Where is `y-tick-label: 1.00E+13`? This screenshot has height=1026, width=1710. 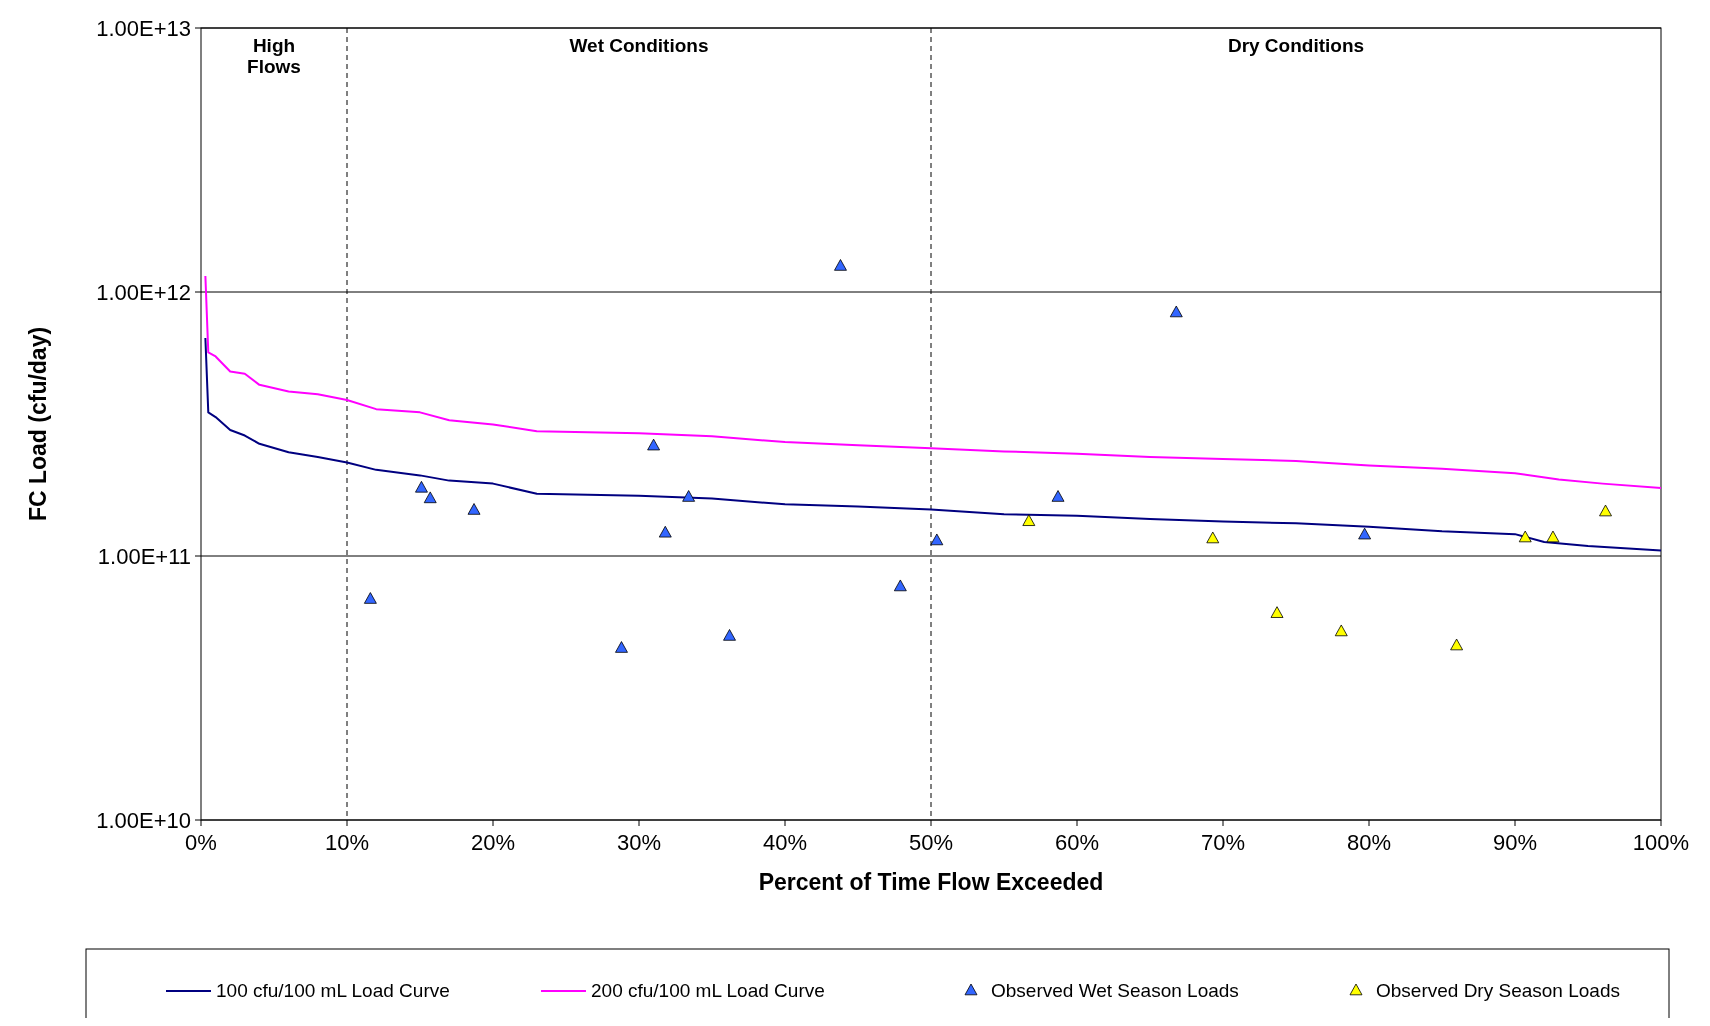
y-tick-label: 1.00E+13 is located at coordinates (143, 28).